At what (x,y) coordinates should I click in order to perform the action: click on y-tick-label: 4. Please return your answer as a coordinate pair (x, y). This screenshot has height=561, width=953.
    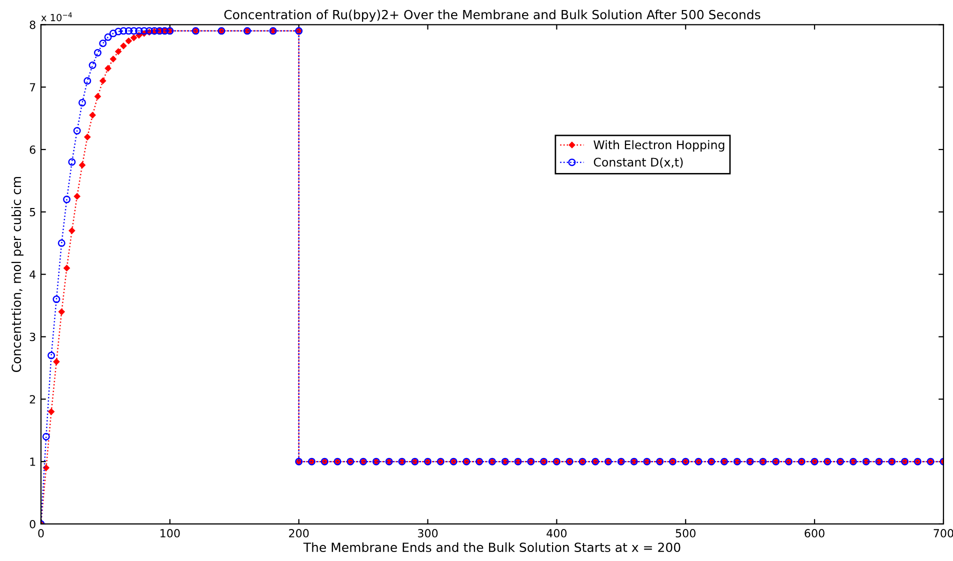
    Looking at the image, I should click on (33, 274).